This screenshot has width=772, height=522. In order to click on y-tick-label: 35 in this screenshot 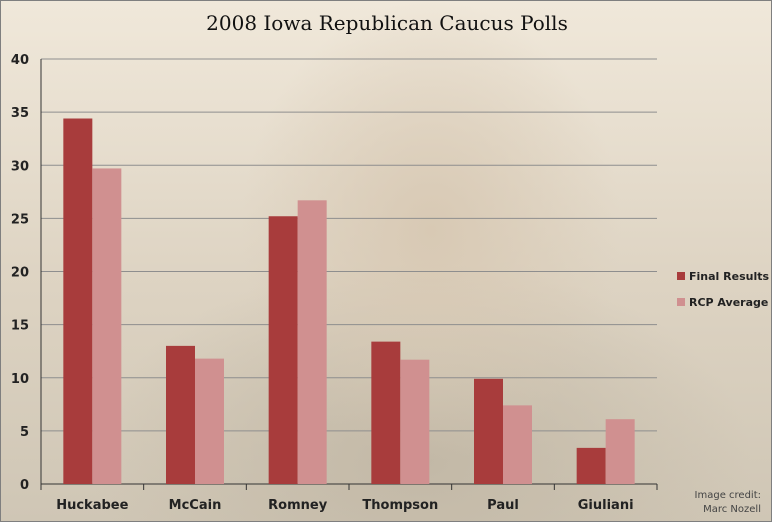, I will do `click(20, 113)`.